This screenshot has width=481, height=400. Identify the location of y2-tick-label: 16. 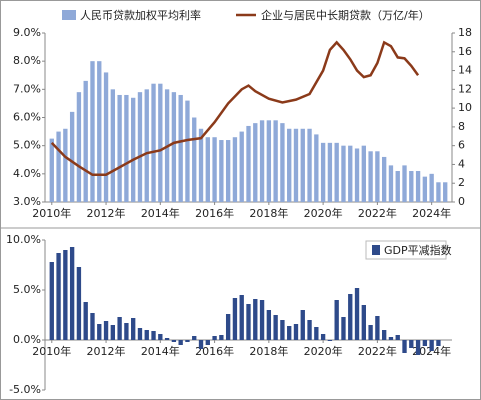
(465, 51).